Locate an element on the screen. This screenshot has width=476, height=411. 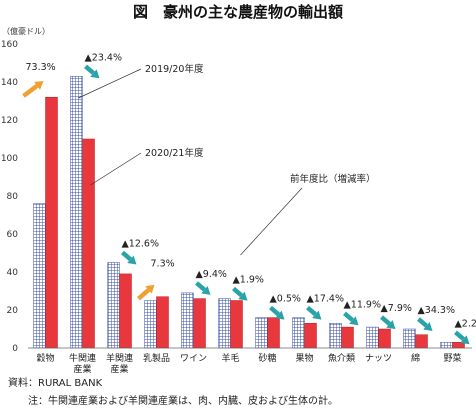
x-tick-label: 綿 is located at coordinates (415, 358).